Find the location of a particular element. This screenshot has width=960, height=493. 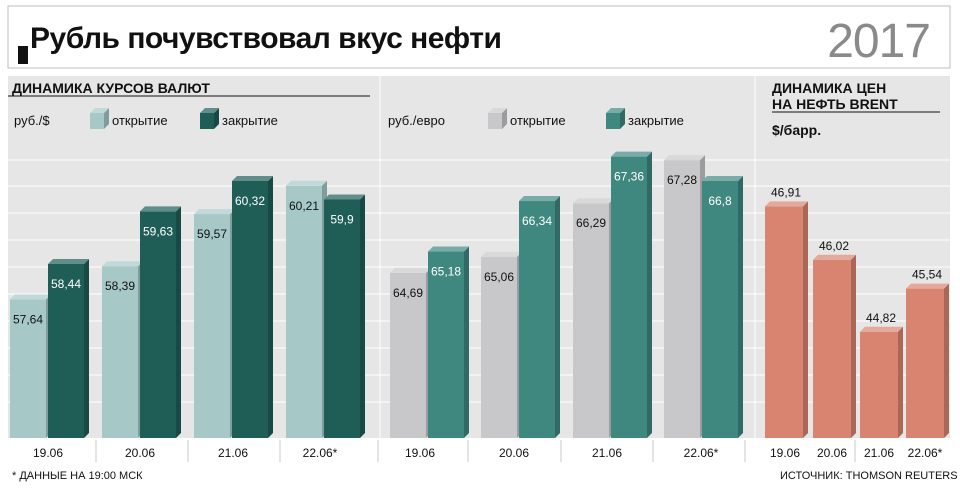

oil-bar-0-side is located at coordinates (805, 319).